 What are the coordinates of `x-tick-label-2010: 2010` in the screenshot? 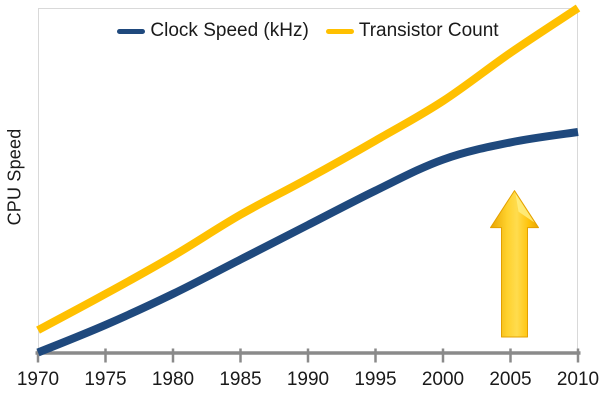 It's located at (578, 379).